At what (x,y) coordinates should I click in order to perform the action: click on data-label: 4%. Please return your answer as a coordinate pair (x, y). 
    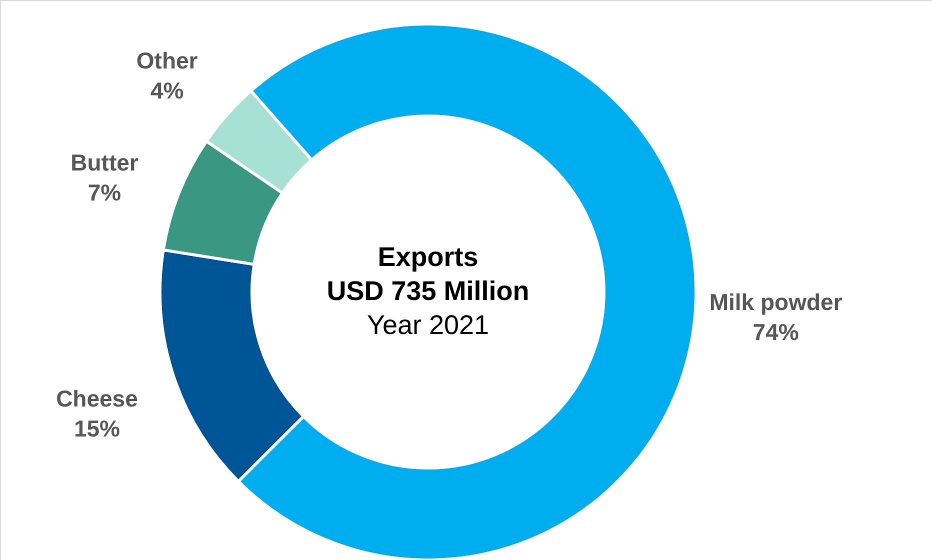
    Looking at the image, I should click on (167, 91).